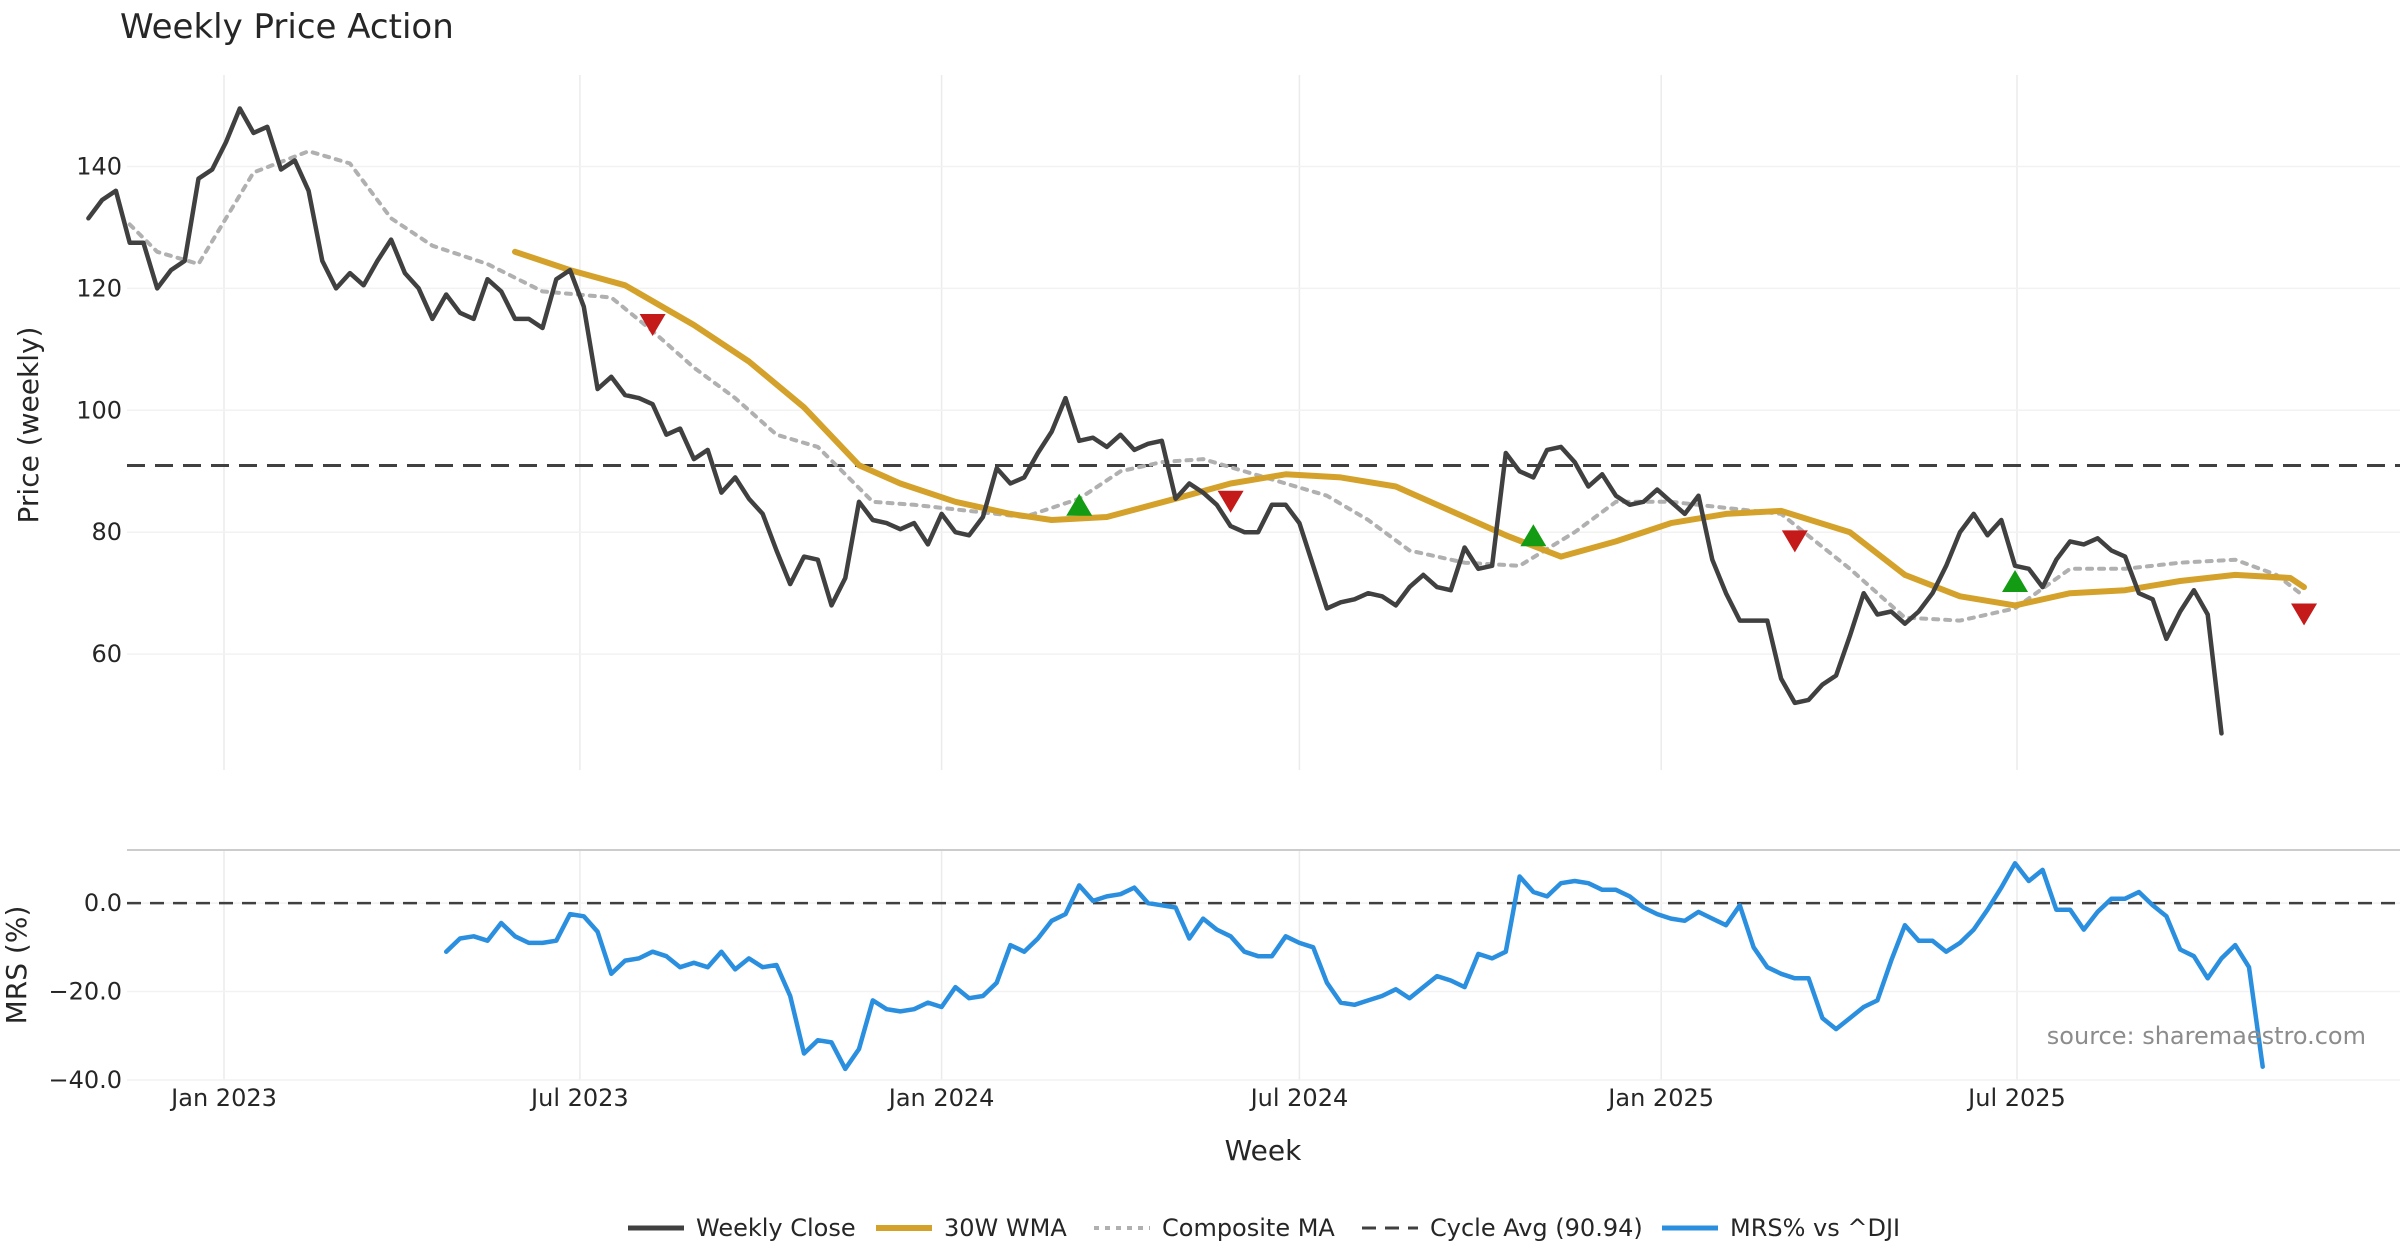  Describe the element at coordinates (287, 27) in the screenshot. I see `chart-title: Weekly Price Action` at that location.